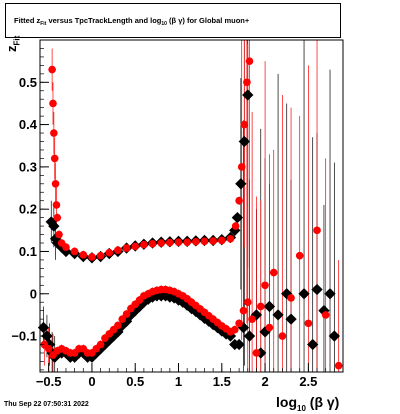 This screenshot has width=400, height=414. What do you see at coordinates (49, 381) in the screenshot?
I see `x-tick-label: −0.5` at bounding box center [49, 381].